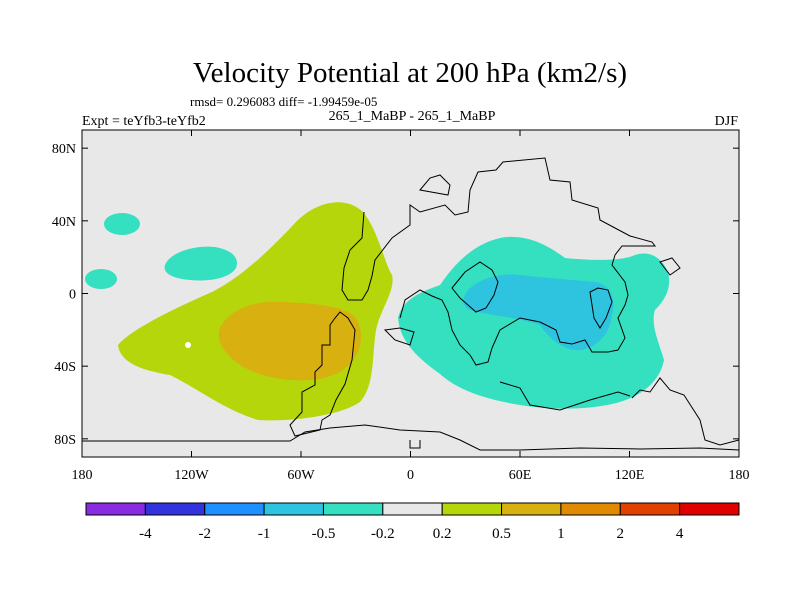 This screenshot has height=600, width=800. What do you see at coordinates (410, 73) in the screenshot?
I see `chart-title: Velocity Potential at 200 hPa (km2/s)` at bounding box center [410, 73].